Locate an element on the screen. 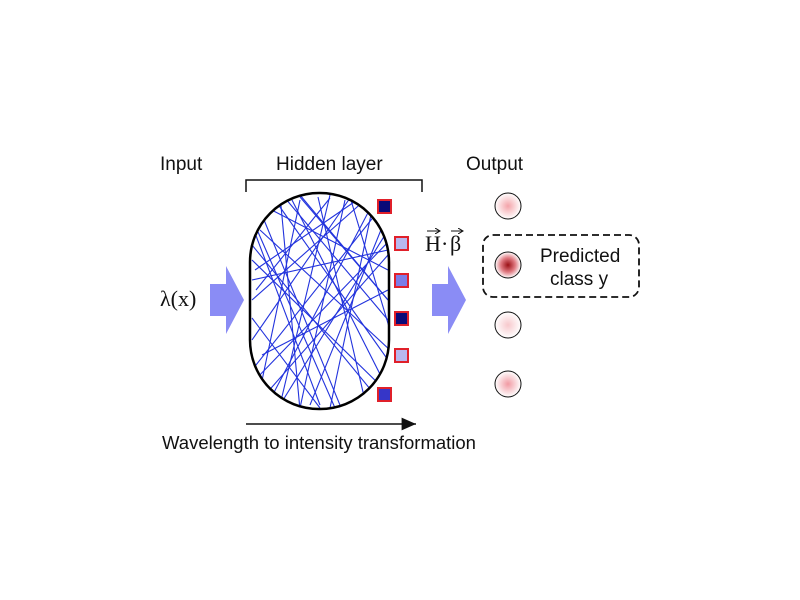  hidden-layer-label: Hidden layer is located at coordinates (329, 164).